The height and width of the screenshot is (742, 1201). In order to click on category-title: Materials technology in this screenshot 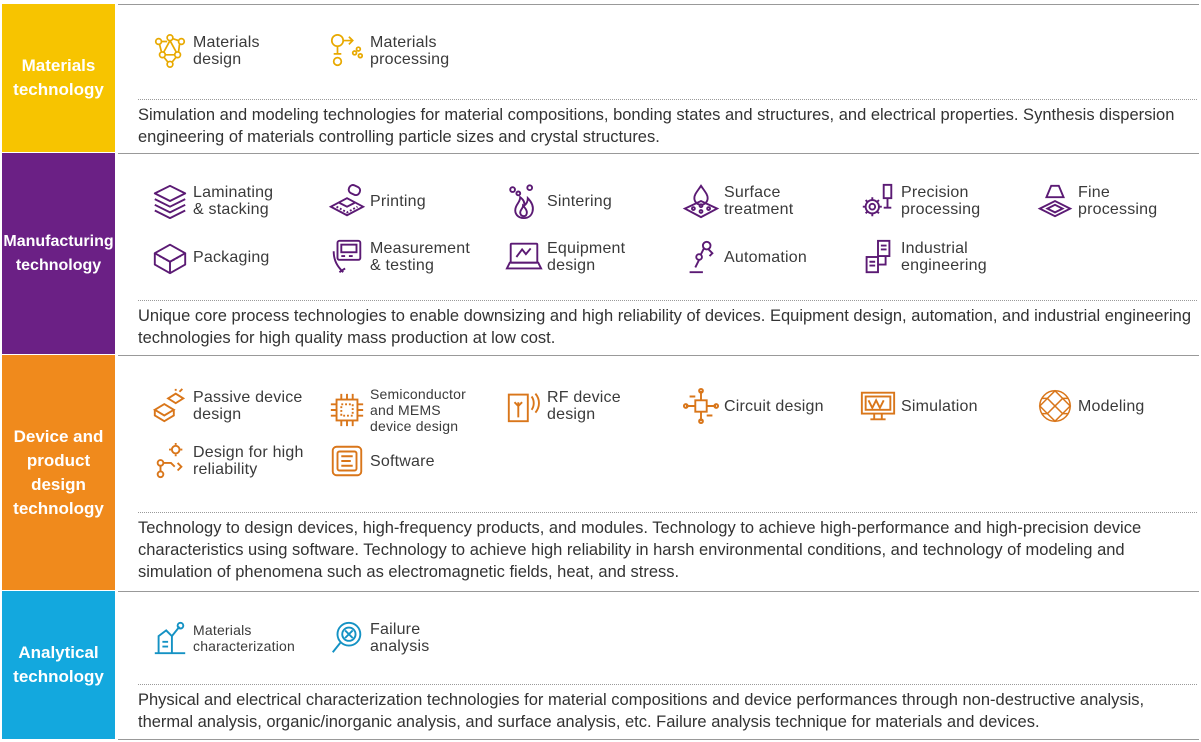, I will do `click(58, 77)`.